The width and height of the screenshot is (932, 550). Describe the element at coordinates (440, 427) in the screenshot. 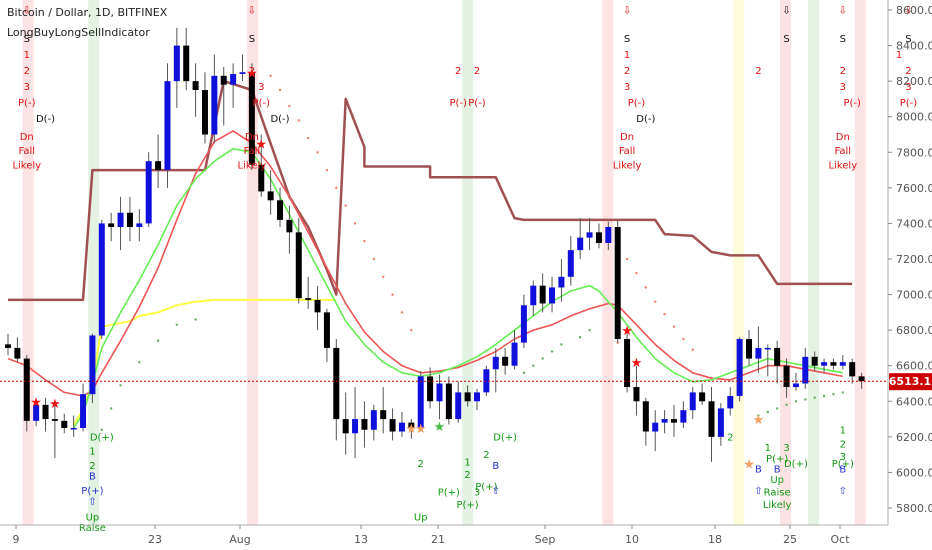

I see `star-marker-green: ★` at that location.